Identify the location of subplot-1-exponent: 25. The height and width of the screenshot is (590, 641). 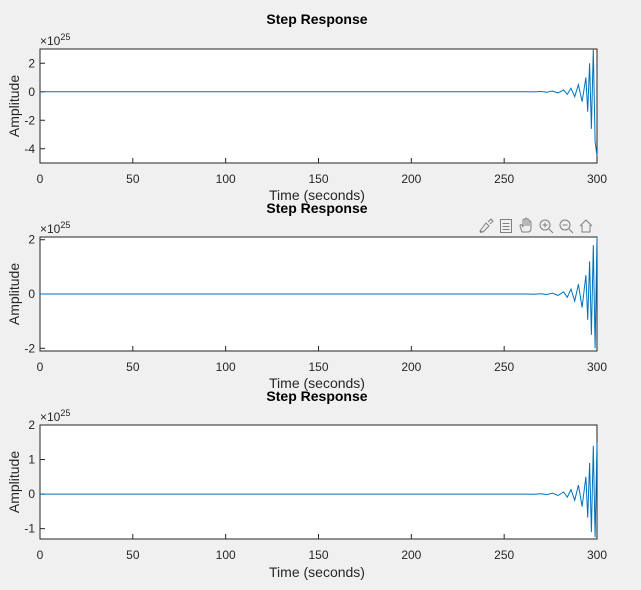
(65, 37).